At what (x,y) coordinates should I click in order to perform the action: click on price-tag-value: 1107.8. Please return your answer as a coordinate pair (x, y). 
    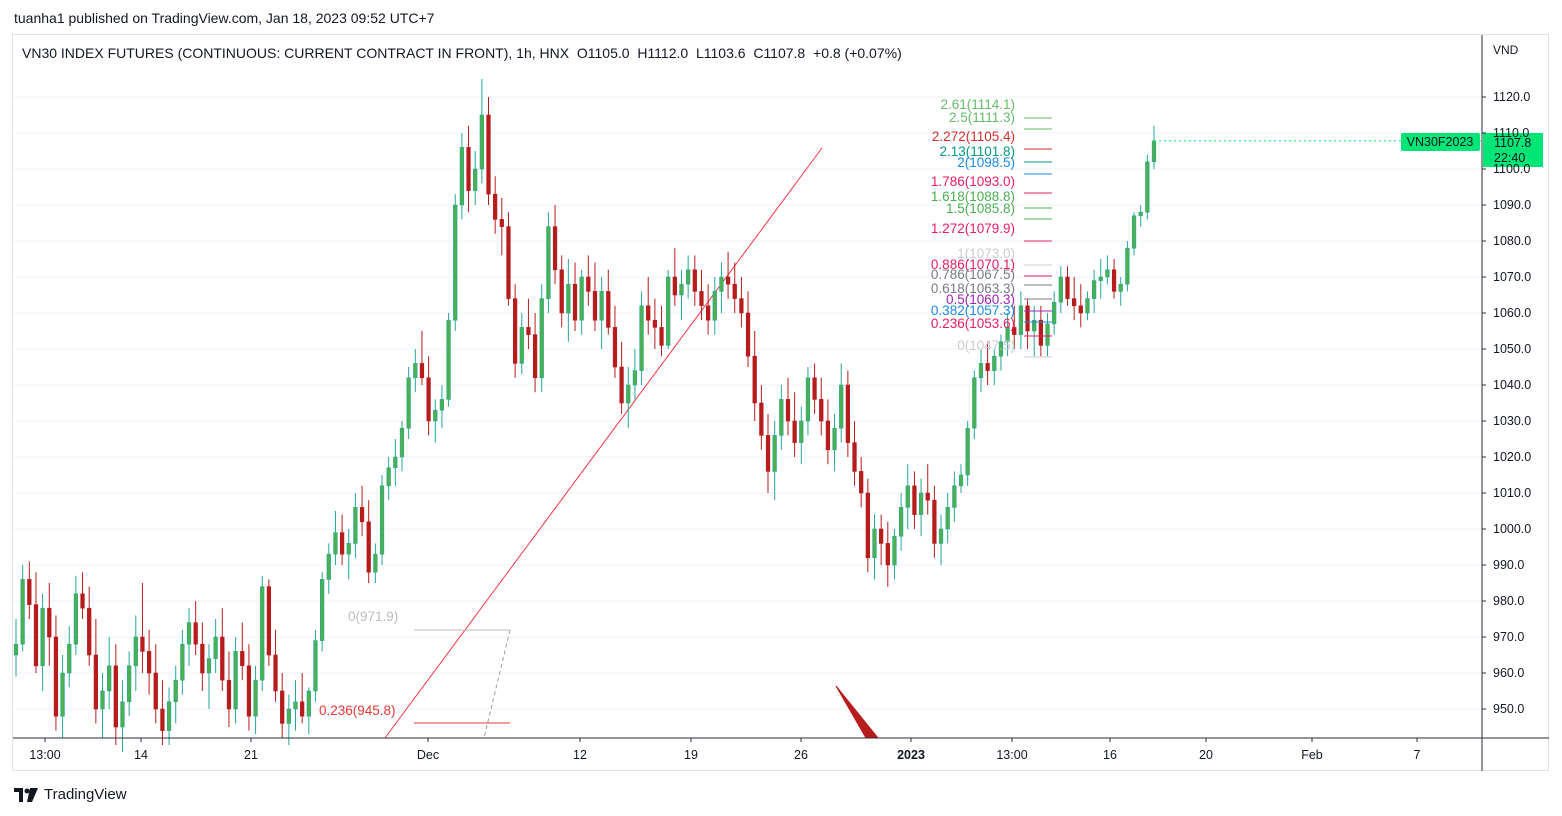
    Looking at the image, I should click on (1512, 143).